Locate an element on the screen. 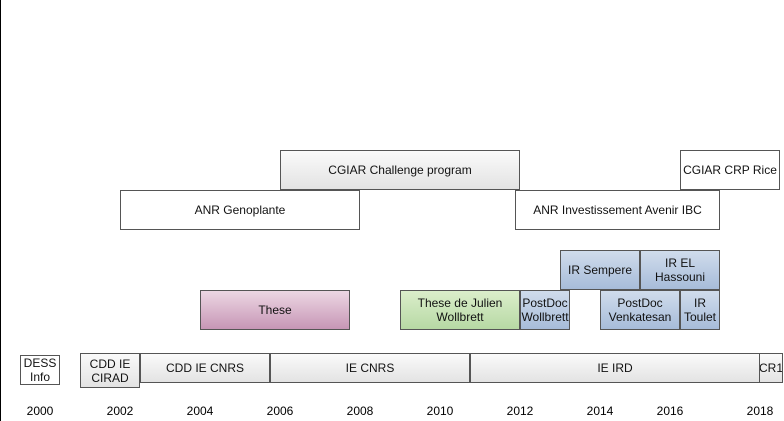 The height and width of the screenshot is (421, 784). year-tick-label: 2004 is located at coordinates (200, 411).